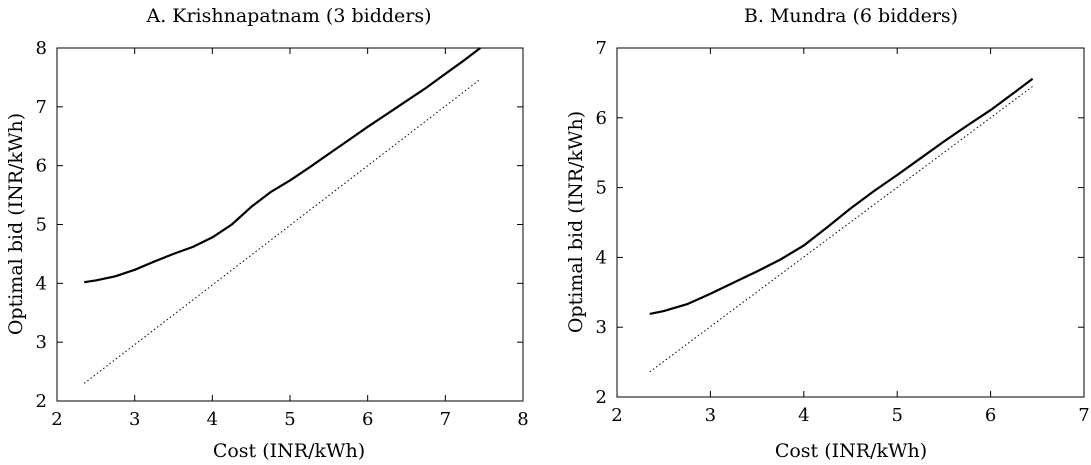  I want to click on x-axis-label-a: Cost (INR/kWh), so click(289, 451).